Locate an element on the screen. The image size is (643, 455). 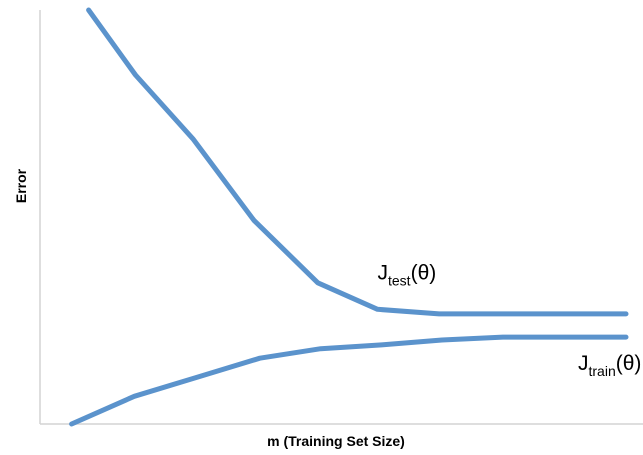
y-axis-label: Error is located at coordinates (21, 185).